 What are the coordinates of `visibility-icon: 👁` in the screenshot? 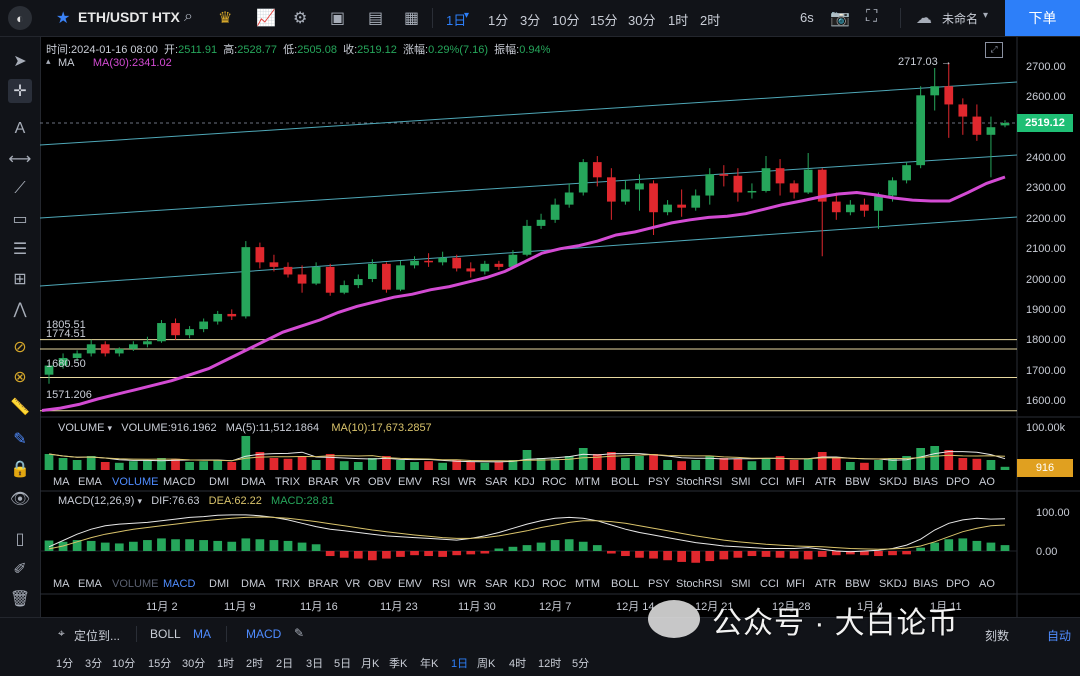 It's located at (20, 499).